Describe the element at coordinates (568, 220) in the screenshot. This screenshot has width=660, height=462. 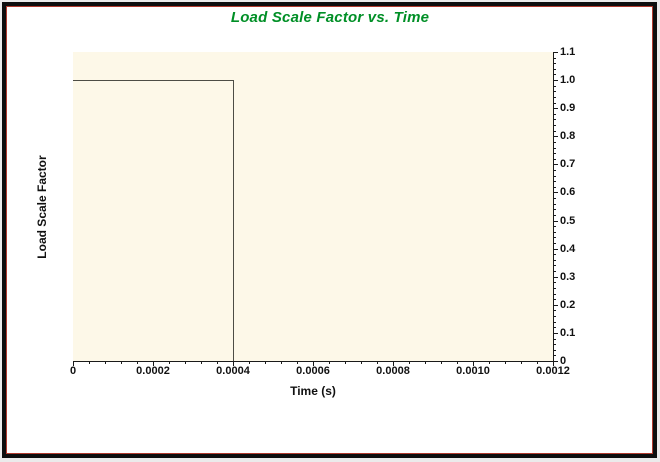
I see `y-tick-label: 0.5` at that location.